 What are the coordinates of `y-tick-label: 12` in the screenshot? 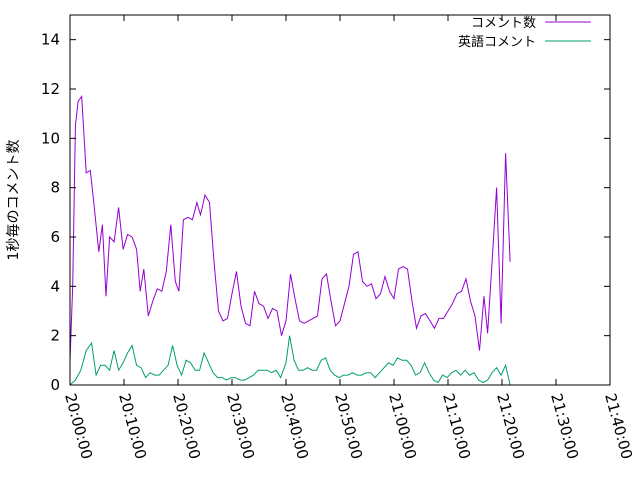 It's located at (50, 89).